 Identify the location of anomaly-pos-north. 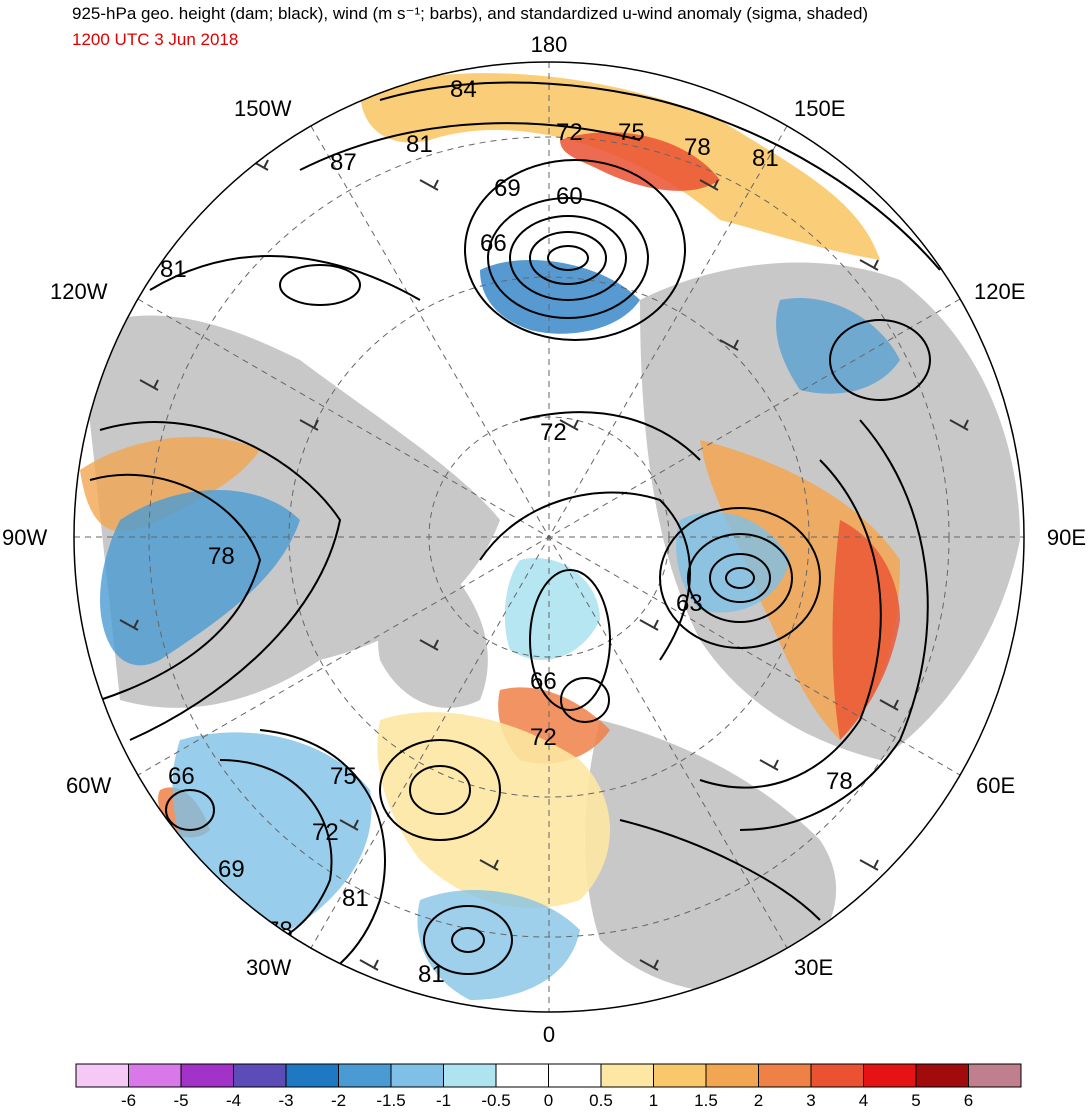
(620, 166).